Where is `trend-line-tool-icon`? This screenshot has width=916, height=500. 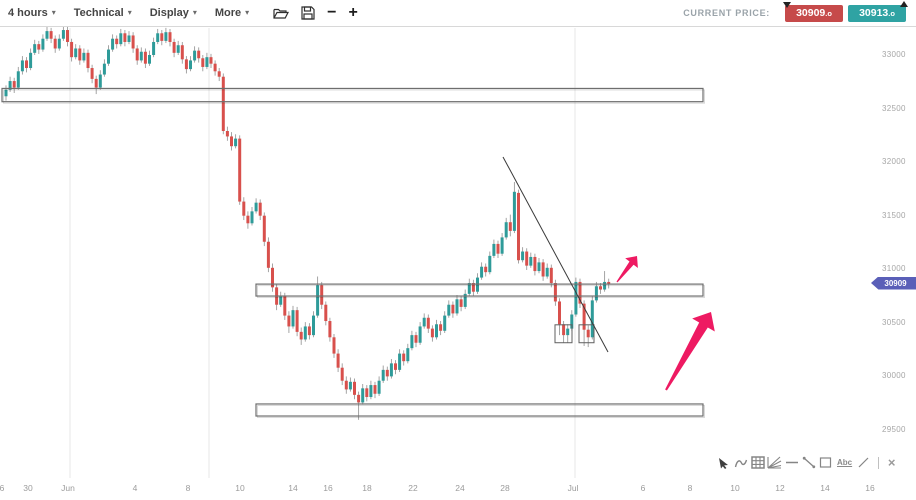 trend-line-tool-icon is located at coordinates (808, 462).